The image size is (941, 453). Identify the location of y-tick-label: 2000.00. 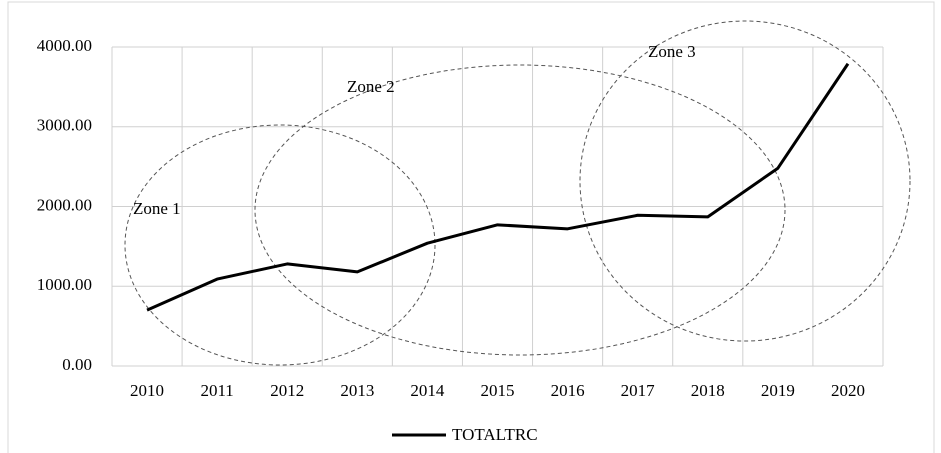
(64, 204).